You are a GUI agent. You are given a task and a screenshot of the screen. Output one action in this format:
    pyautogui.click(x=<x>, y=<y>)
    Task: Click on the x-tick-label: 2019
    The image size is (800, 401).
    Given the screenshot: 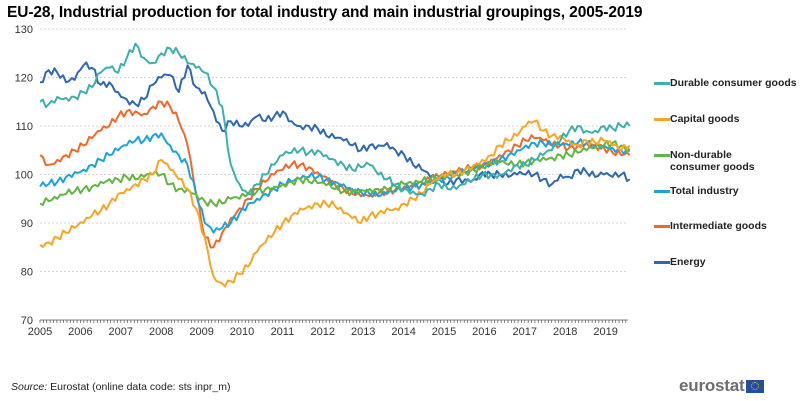 What is the action you would take?
    pyautogui.click(x=605, y=332)
    